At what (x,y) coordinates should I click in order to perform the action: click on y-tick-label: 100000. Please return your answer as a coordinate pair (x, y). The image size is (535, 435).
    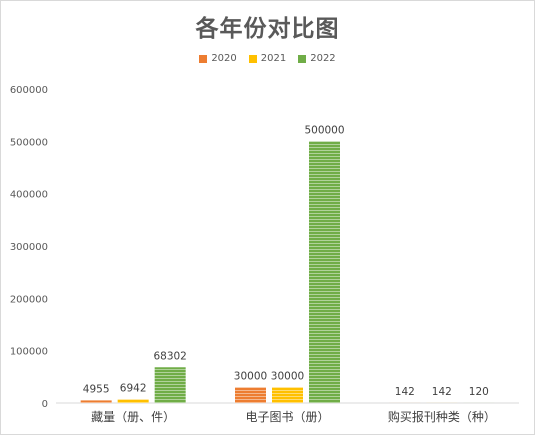
    Looking at the image, I should click on (29, 352).